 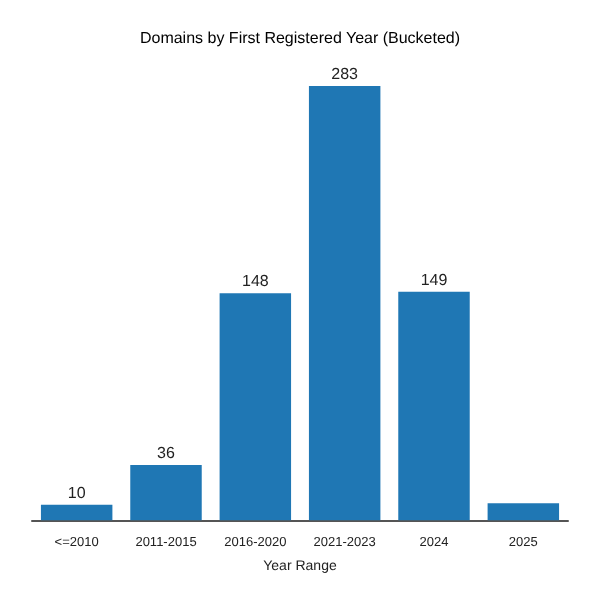 What do you see at coordinates (77, 492) in the screenshot?
I see `data-label: 10` at bounding box center [77, 492].